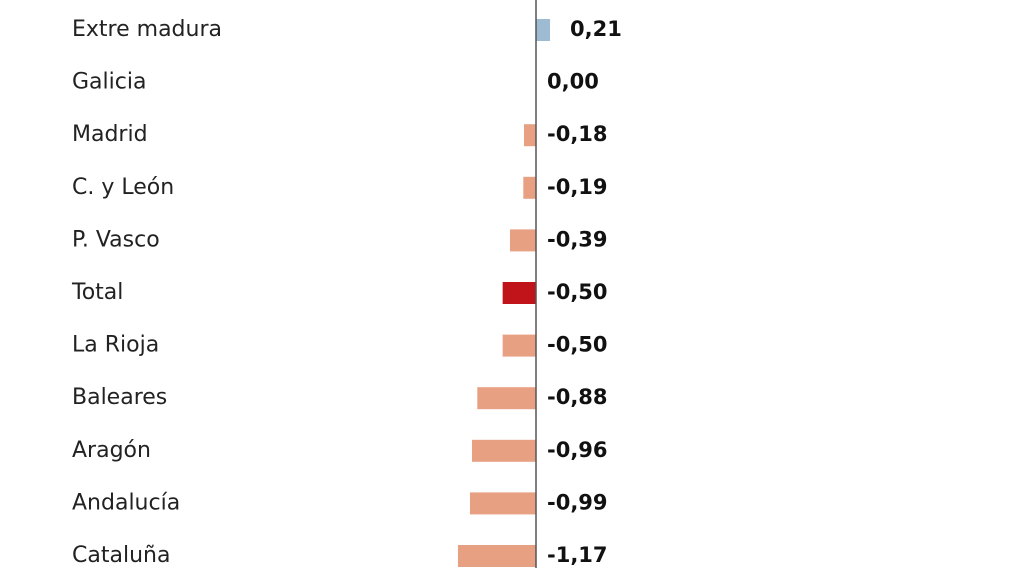  Describe the element at coordinates (577, 134) in the screenshot. I see `value-label: -0,18` at that location.